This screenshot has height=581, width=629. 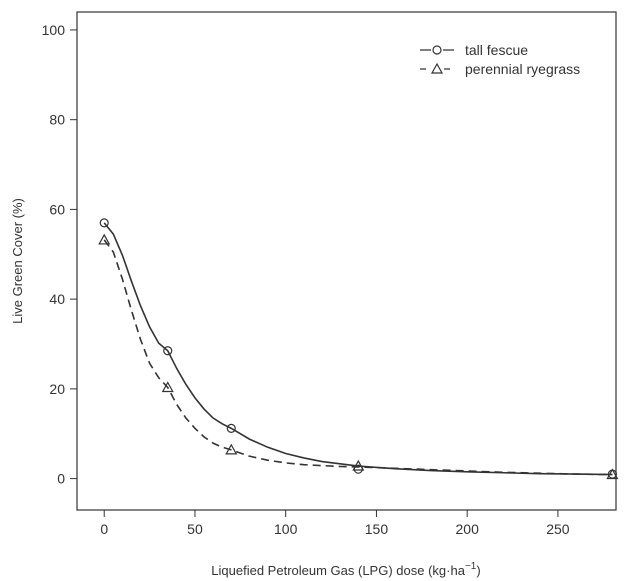 What do you see at coordinates (377, 529) in the screenshot?
I see `x-tick-label: 150` at bounding box center [377, 529].